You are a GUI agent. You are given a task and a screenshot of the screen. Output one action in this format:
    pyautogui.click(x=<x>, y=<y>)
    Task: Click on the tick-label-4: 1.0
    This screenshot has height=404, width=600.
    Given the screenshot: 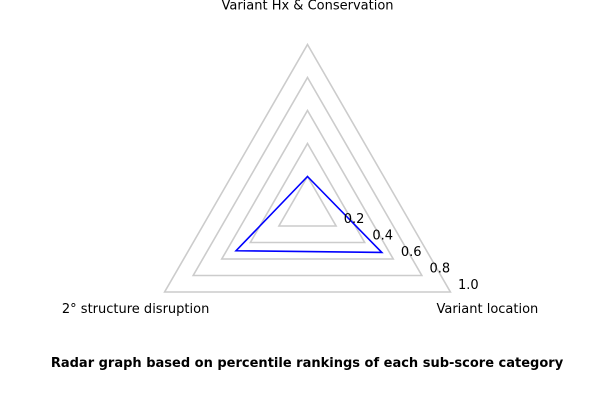 What is the action you would take?
    pyautogui.click(x=468, y=285)
    